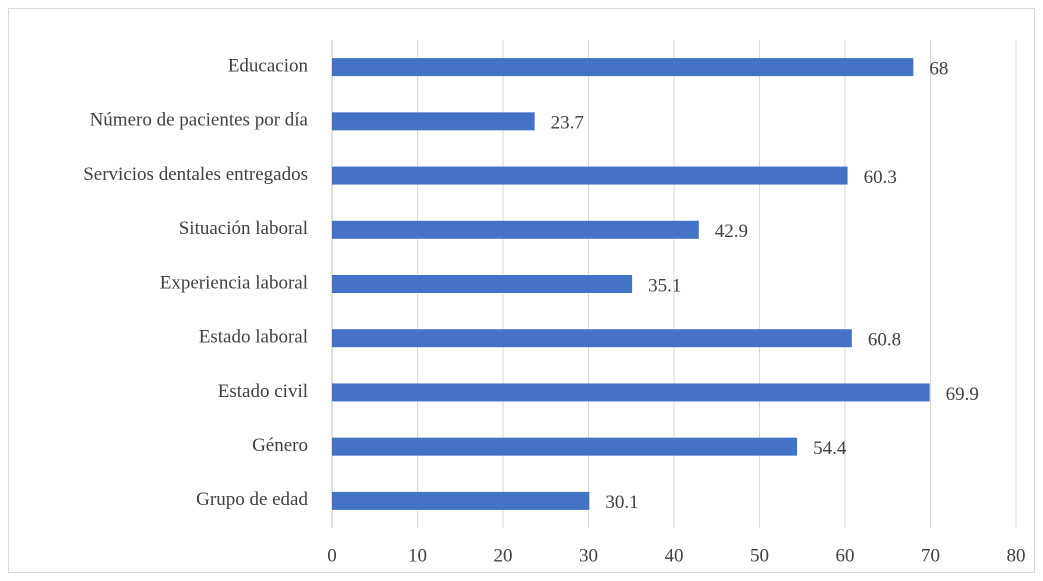 The image size is (1043, 581). What do you see at coordinates (253, 337) in the screenshot?
I see `y-tick-label: Estado laboral` at bounding box center [253, 337].